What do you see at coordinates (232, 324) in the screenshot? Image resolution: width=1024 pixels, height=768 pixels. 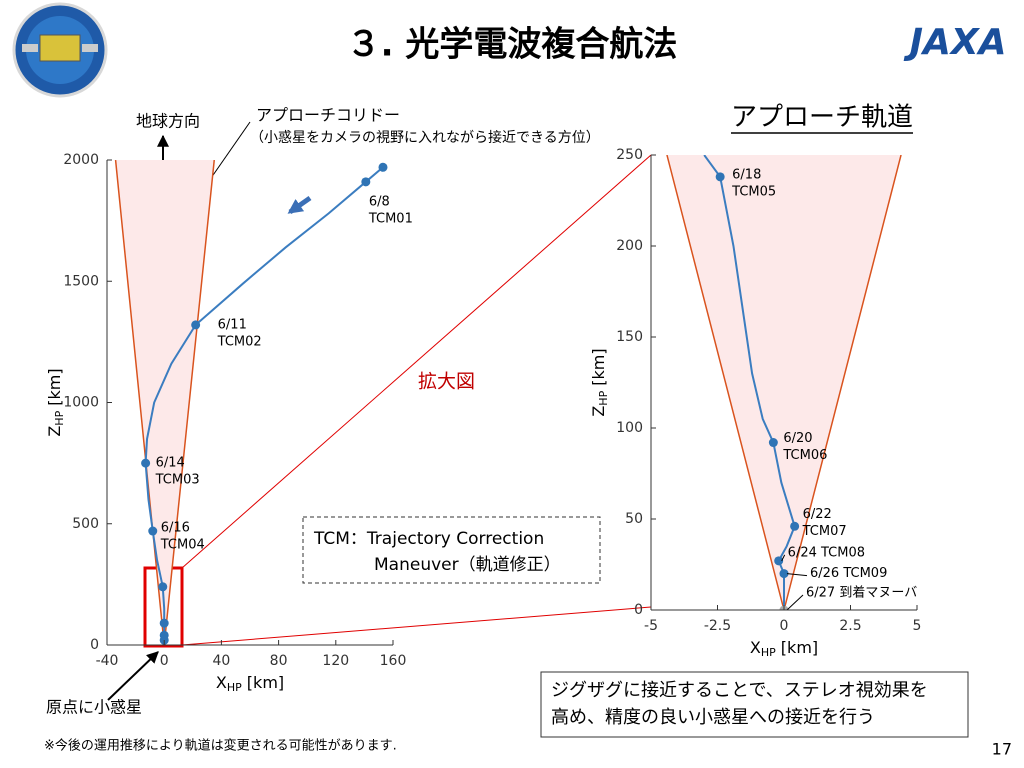 I see `point-label: 6/11` at bounding box center [232, 324].